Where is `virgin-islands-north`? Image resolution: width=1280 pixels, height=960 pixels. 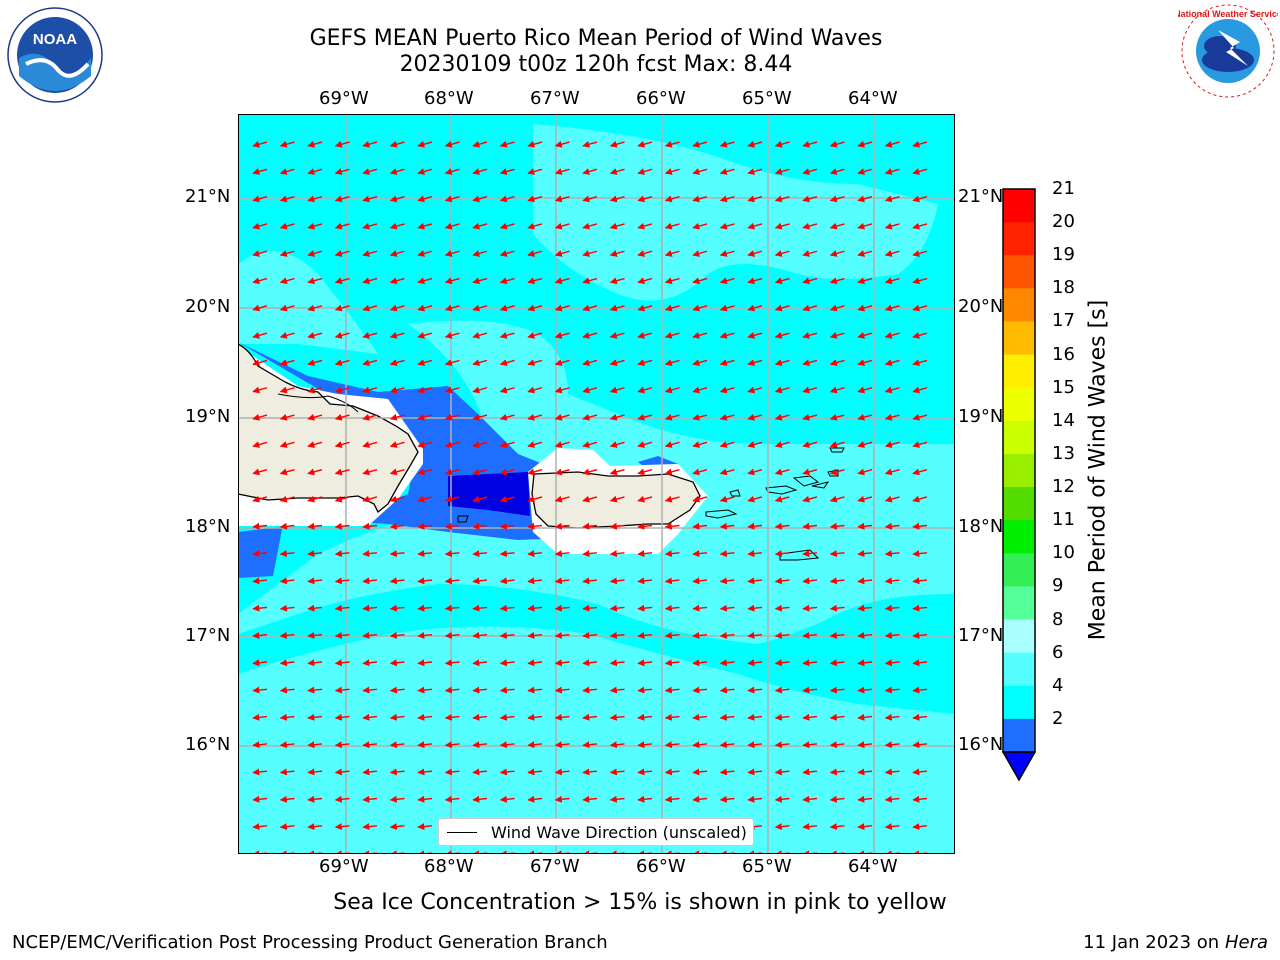
virgin-islands-north is located at coordinates (820, 485).